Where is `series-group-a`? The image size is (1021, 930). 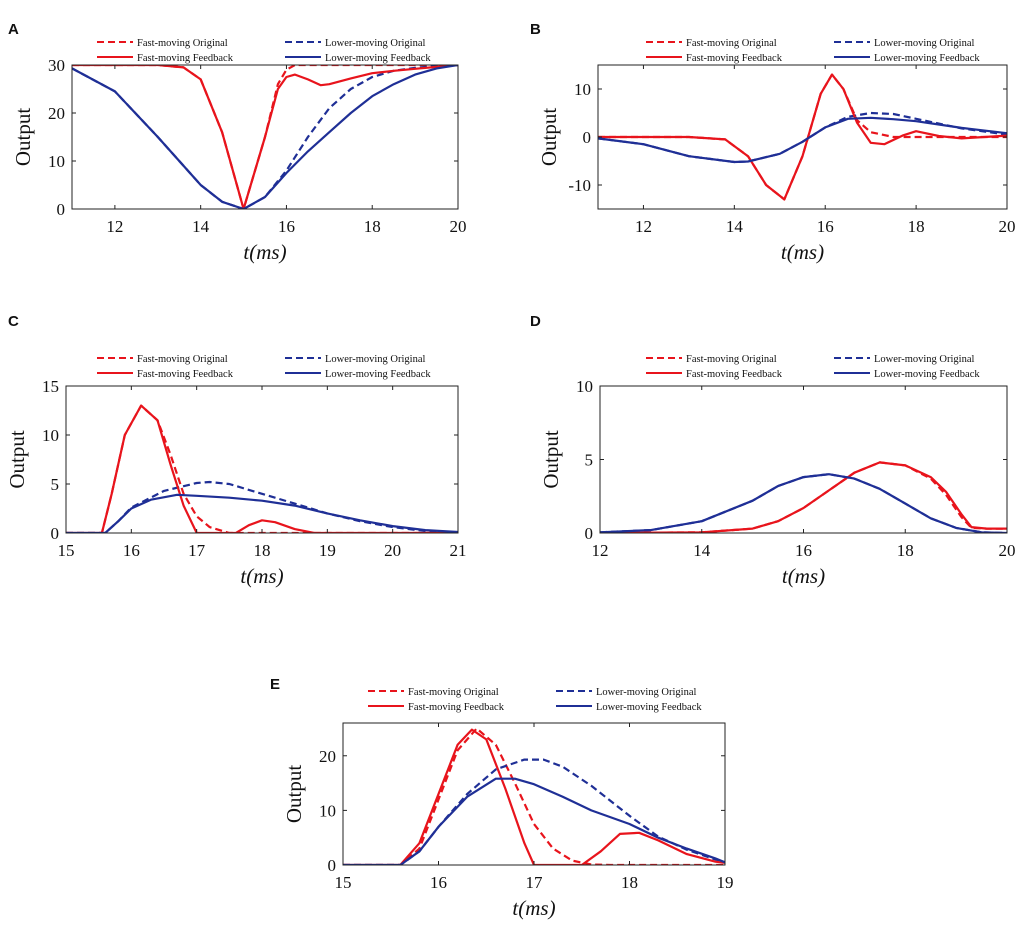 series-group-a is located at coordinates (265, 137).